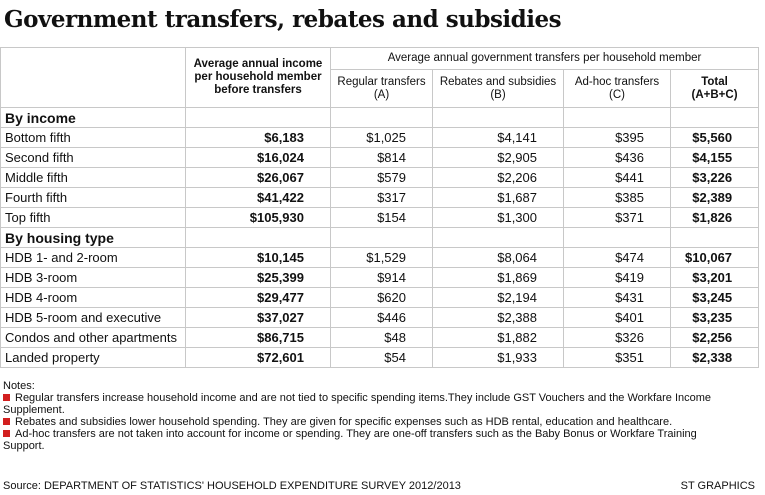  What do you see at coordinates (93, 137) in the screenshot?
I see `row-label: Bottom fifth` at bounding box center [93, 137].